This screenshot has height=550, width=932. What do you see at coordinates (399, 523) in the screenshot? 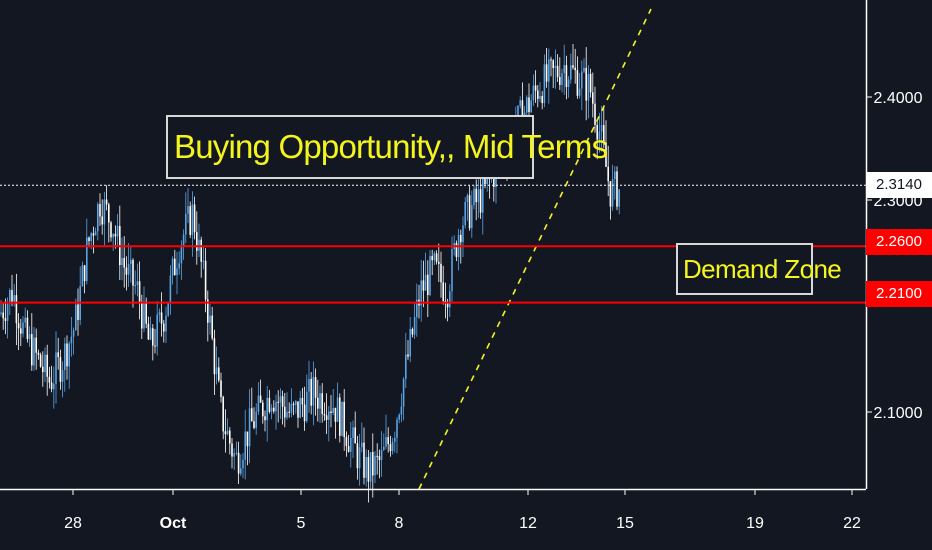
I see `x-tick-label: 8` at bounding box center [399, 523].